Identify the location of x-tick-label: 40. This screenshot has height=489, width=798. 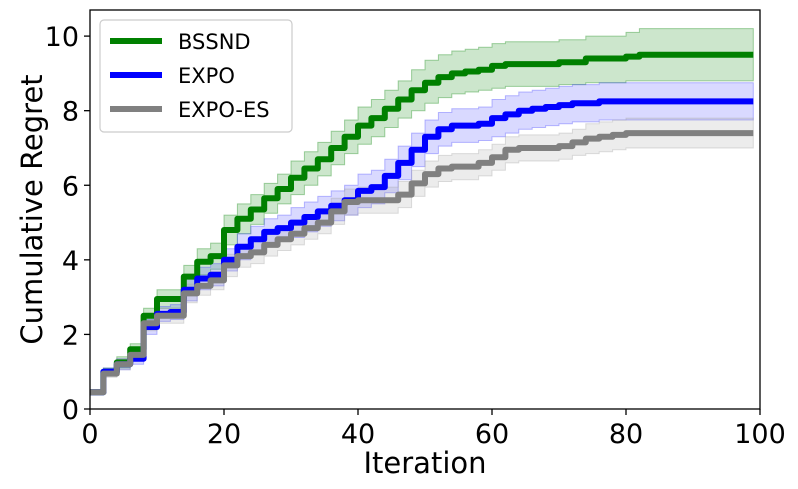
(358, 434).